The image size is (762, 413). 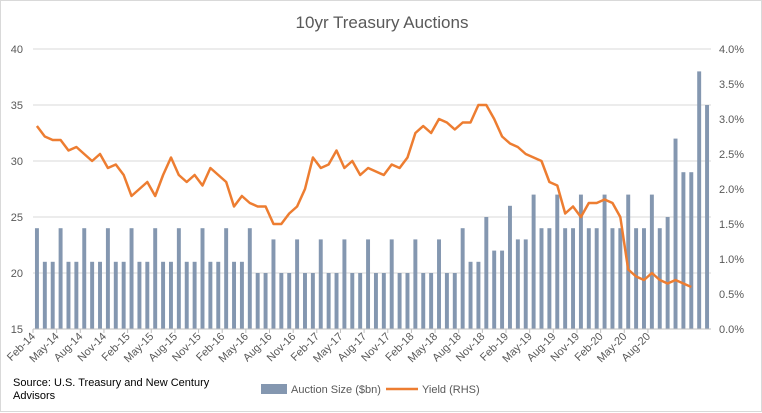 I want to click on chart-title: 10yr Treasury Auctions, so click(x=382, y=22).